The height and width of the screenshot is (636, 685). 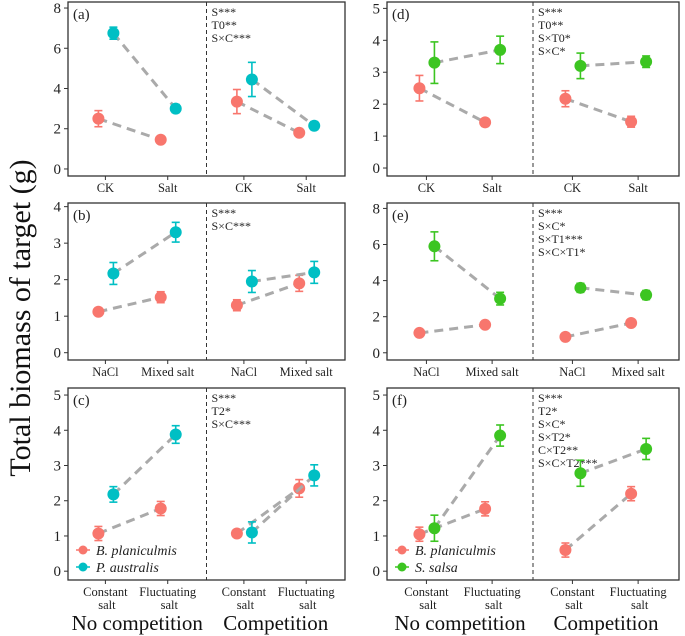 I want to click on y-tick-label: 5, so click(x=377, y=9).